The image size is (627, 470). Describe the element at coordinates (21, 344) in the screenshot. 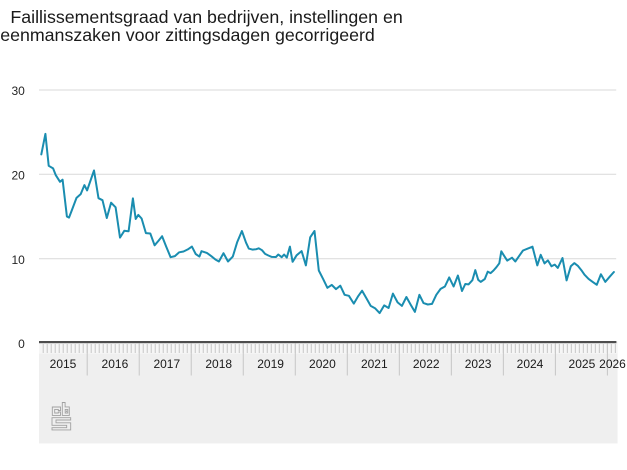

I see `svg-text: 0` at that location.